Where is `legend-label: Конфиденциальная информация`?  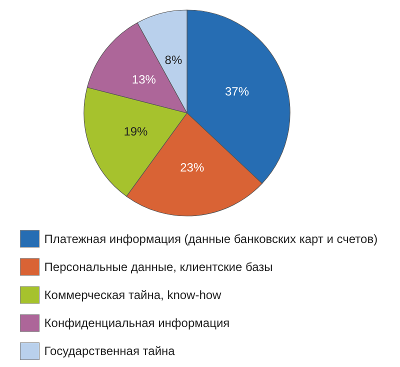 legend-label: Конфиденциальная информация is located at coordinates (137, 323).